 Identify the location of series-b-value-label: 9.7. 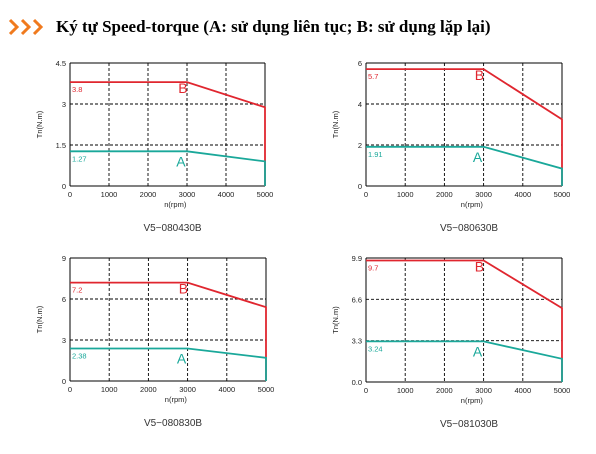
(373, 268).